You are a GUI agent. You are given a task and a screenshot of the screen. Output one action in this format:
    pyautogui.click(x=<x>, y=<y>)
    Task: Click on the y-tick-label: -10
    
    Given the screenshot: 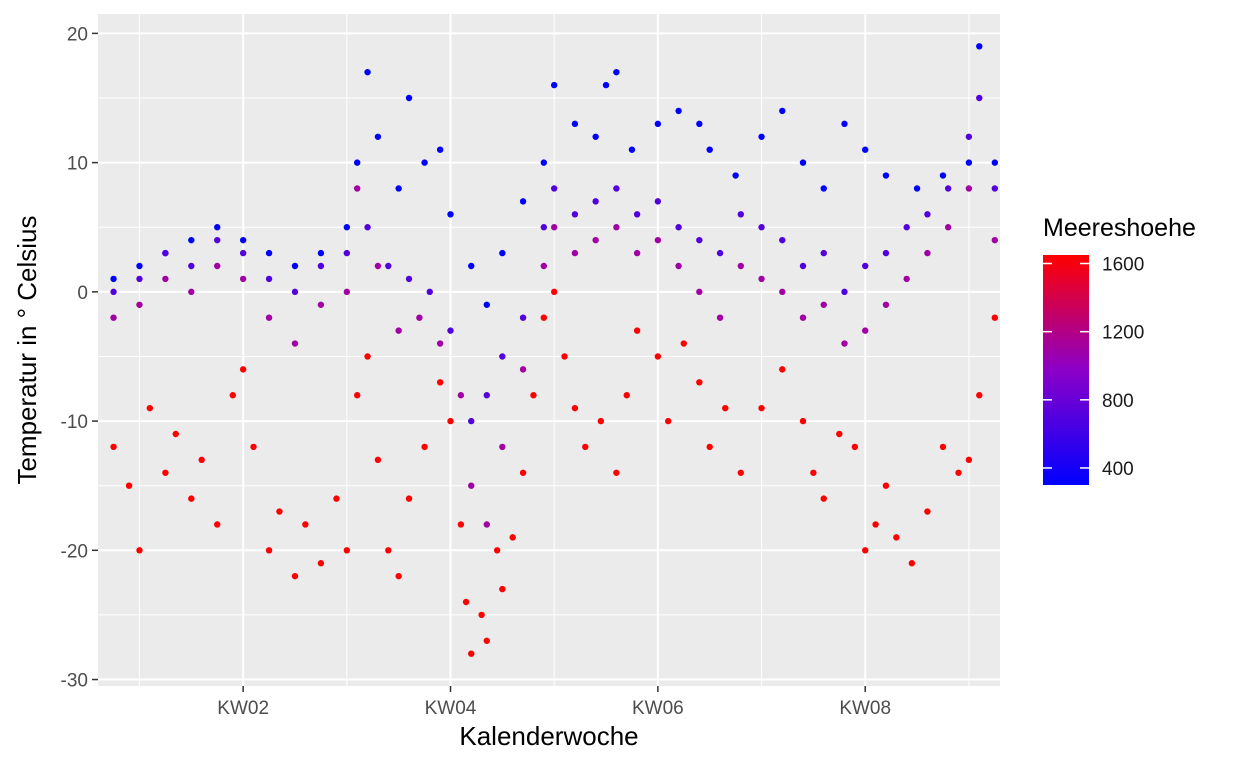 What is the action you would take?
    pyautogui.click(x=74, y=422)
    